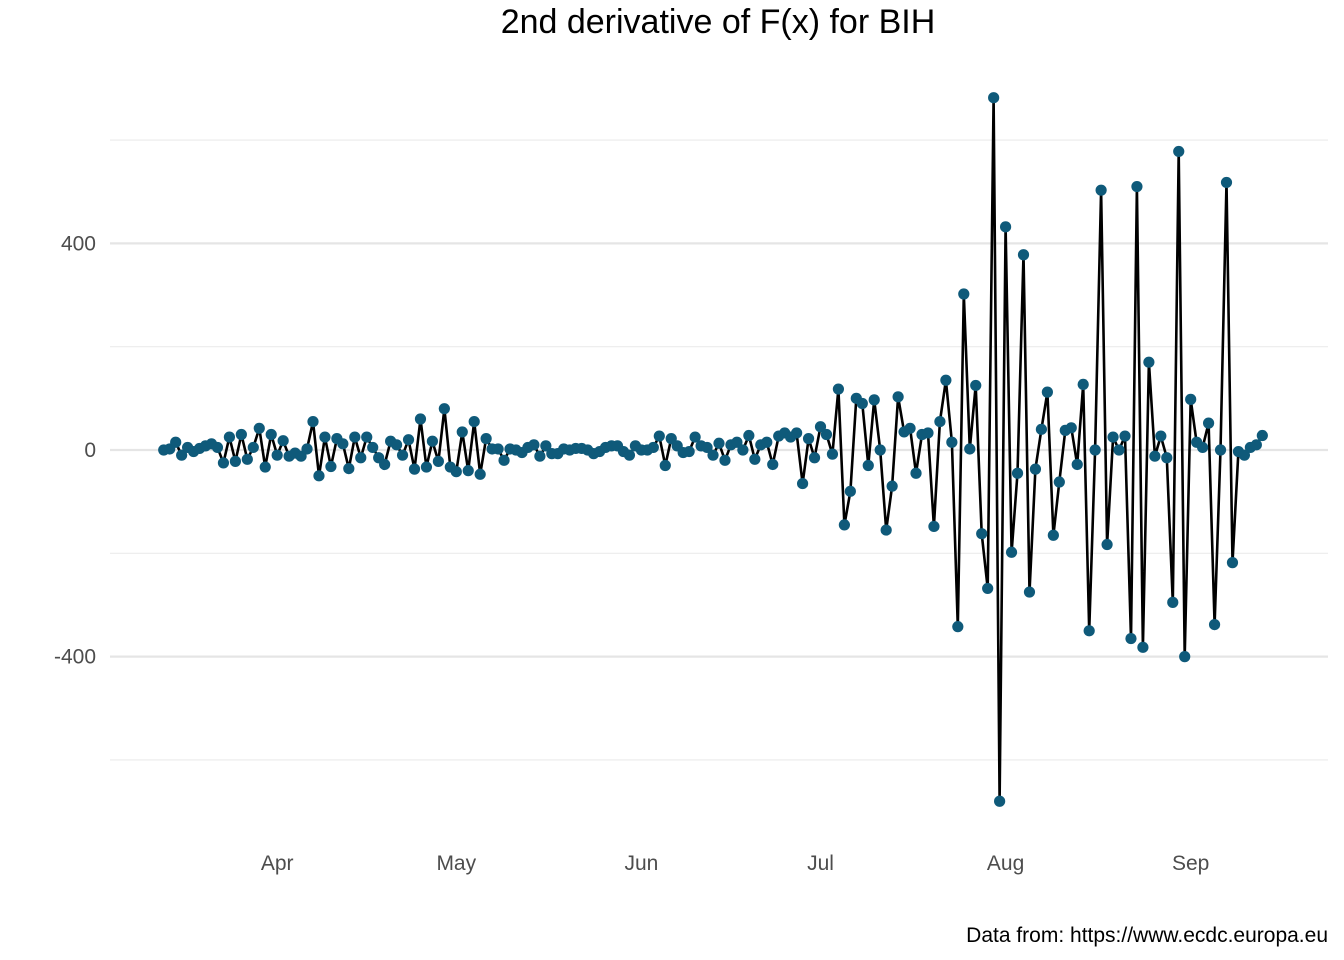 The height and width of the screenshot is (960, 1344). What do you see at coordinates (78, 243) in the screenshot?
I see `y-tick-label: 400` at bounding box center [78, 243].